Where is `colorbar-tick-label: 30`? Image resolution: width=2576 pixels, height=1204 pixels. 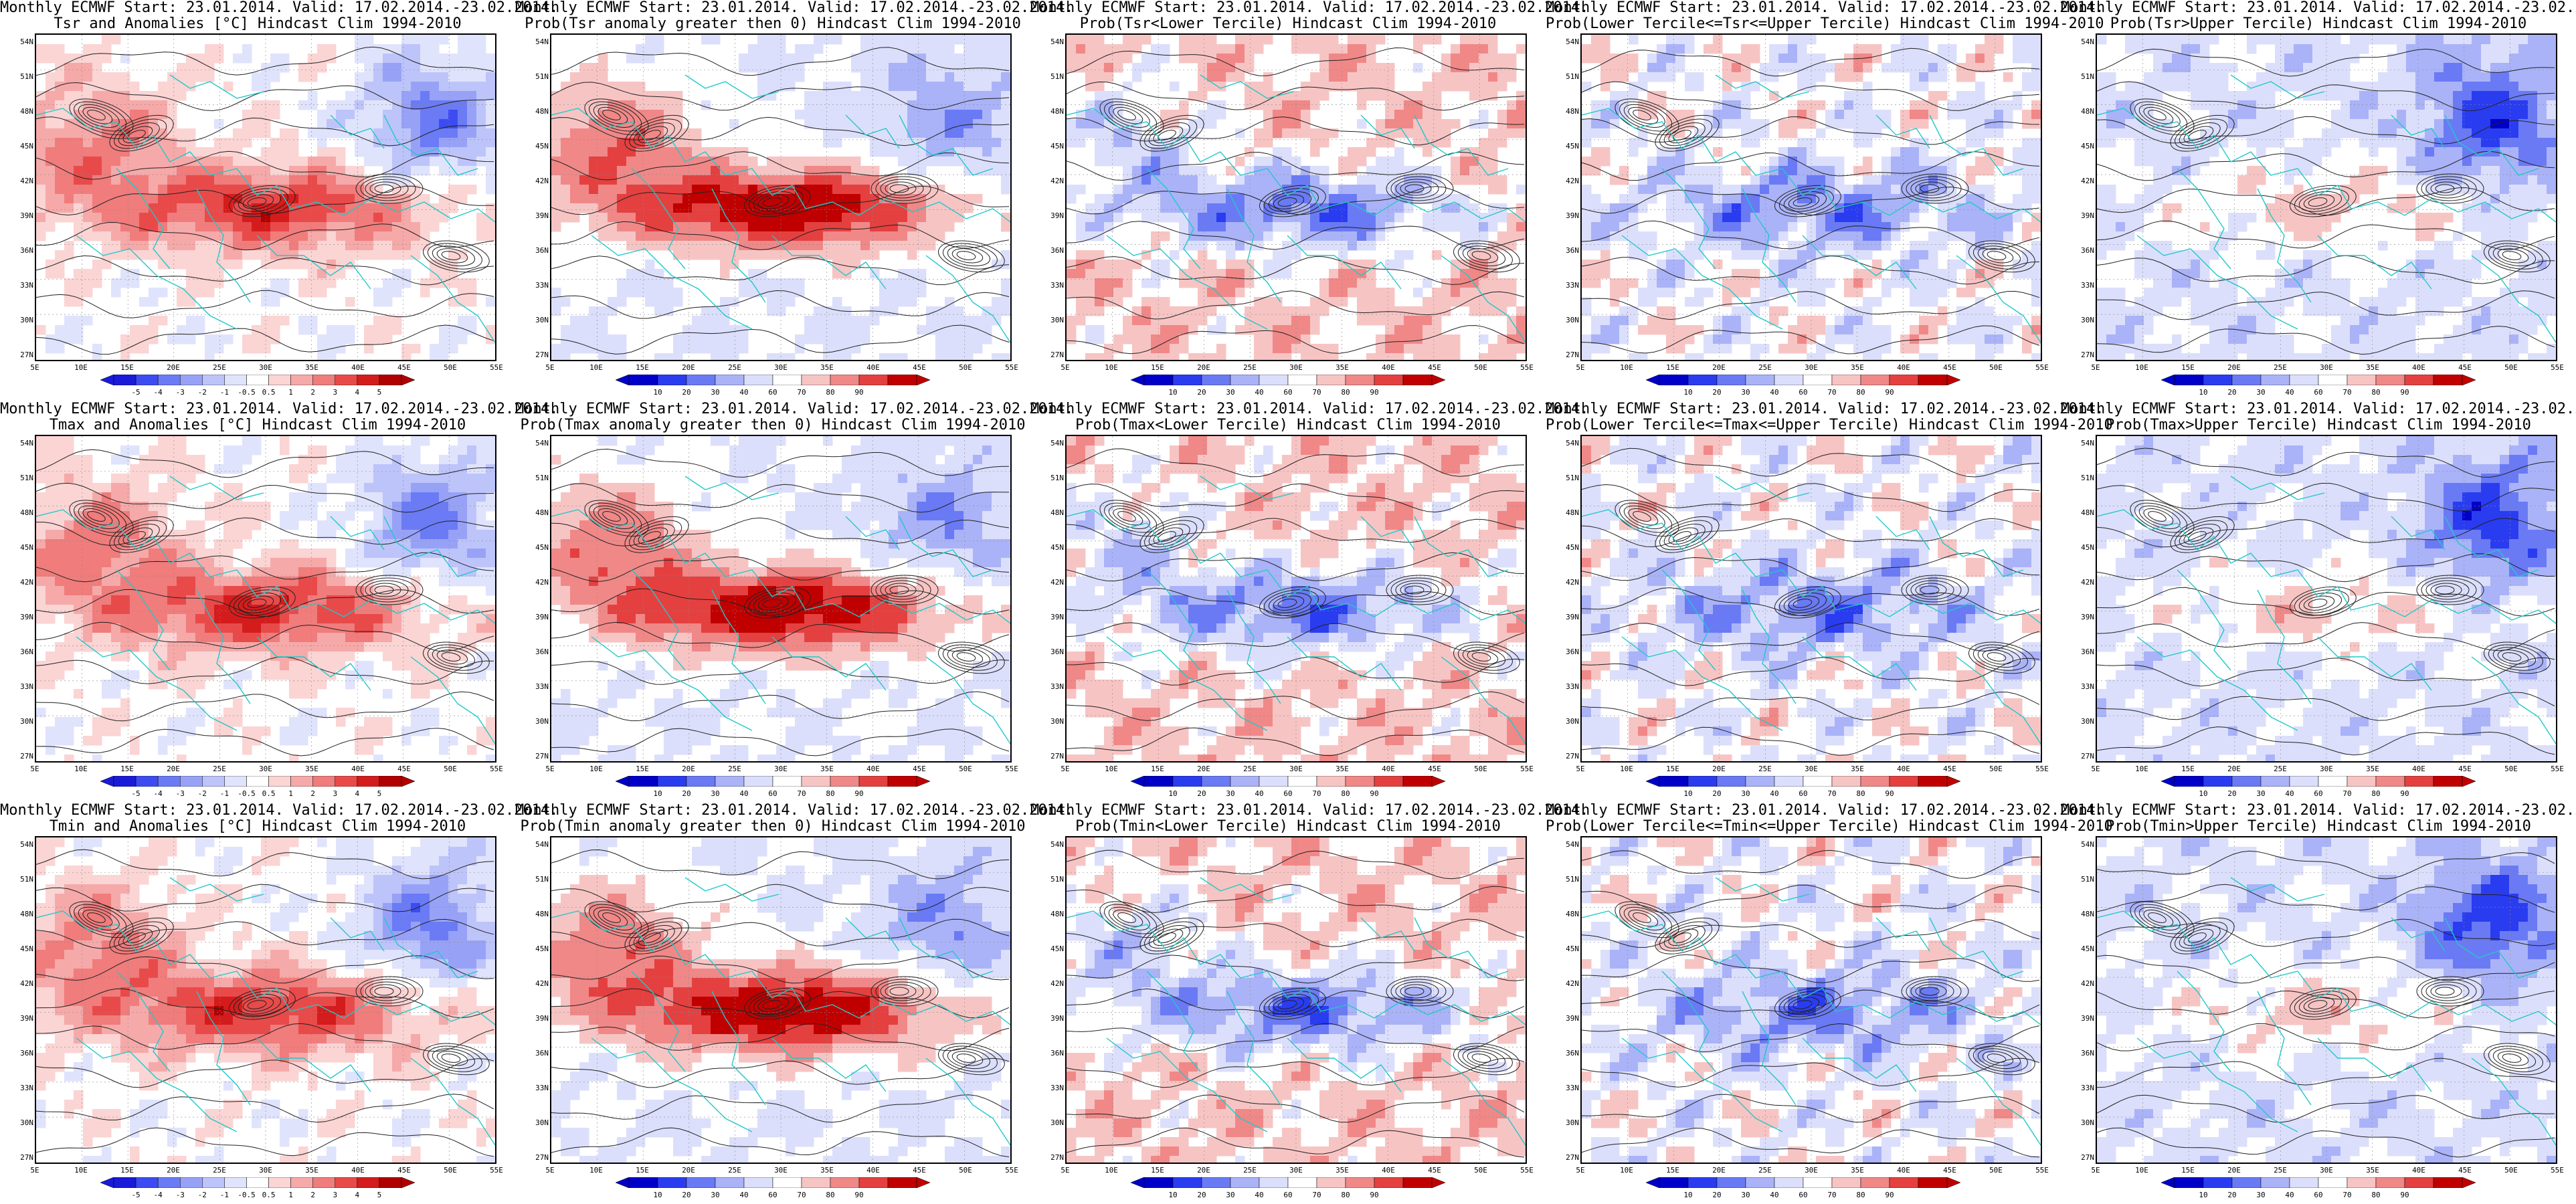
colorbar-tick-label: 30 is located at coordinates (2261, 392).